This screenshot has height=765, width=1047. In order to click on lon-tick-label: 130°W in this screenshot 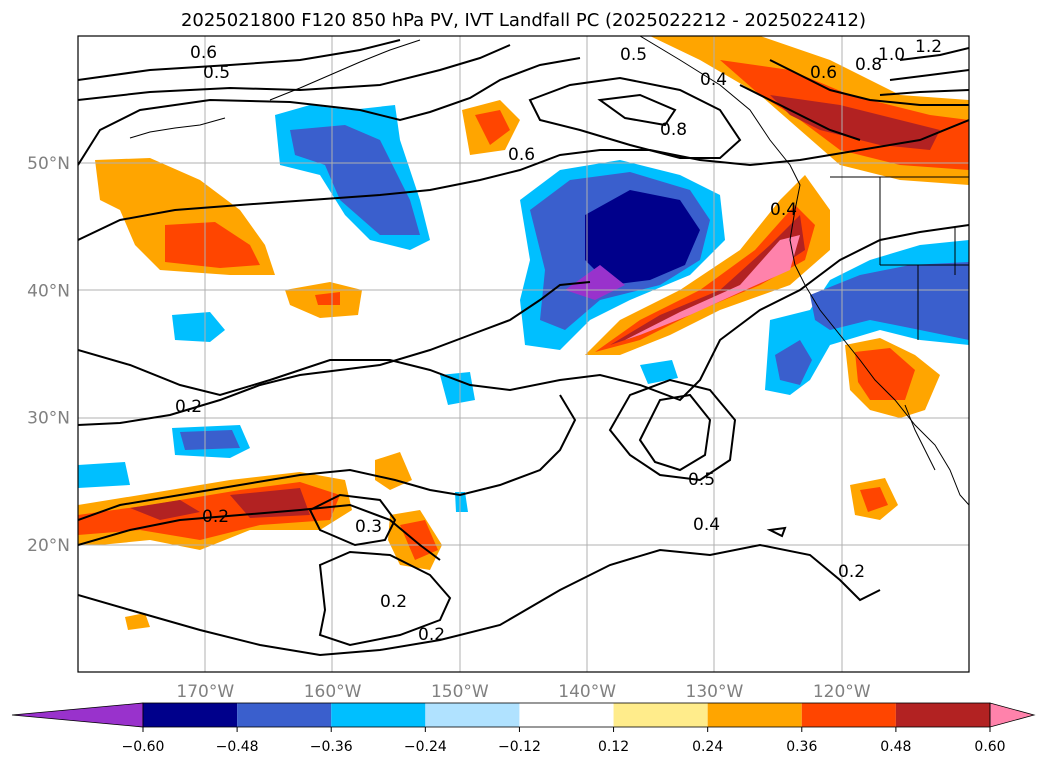, I will do `click(715, 692)`.